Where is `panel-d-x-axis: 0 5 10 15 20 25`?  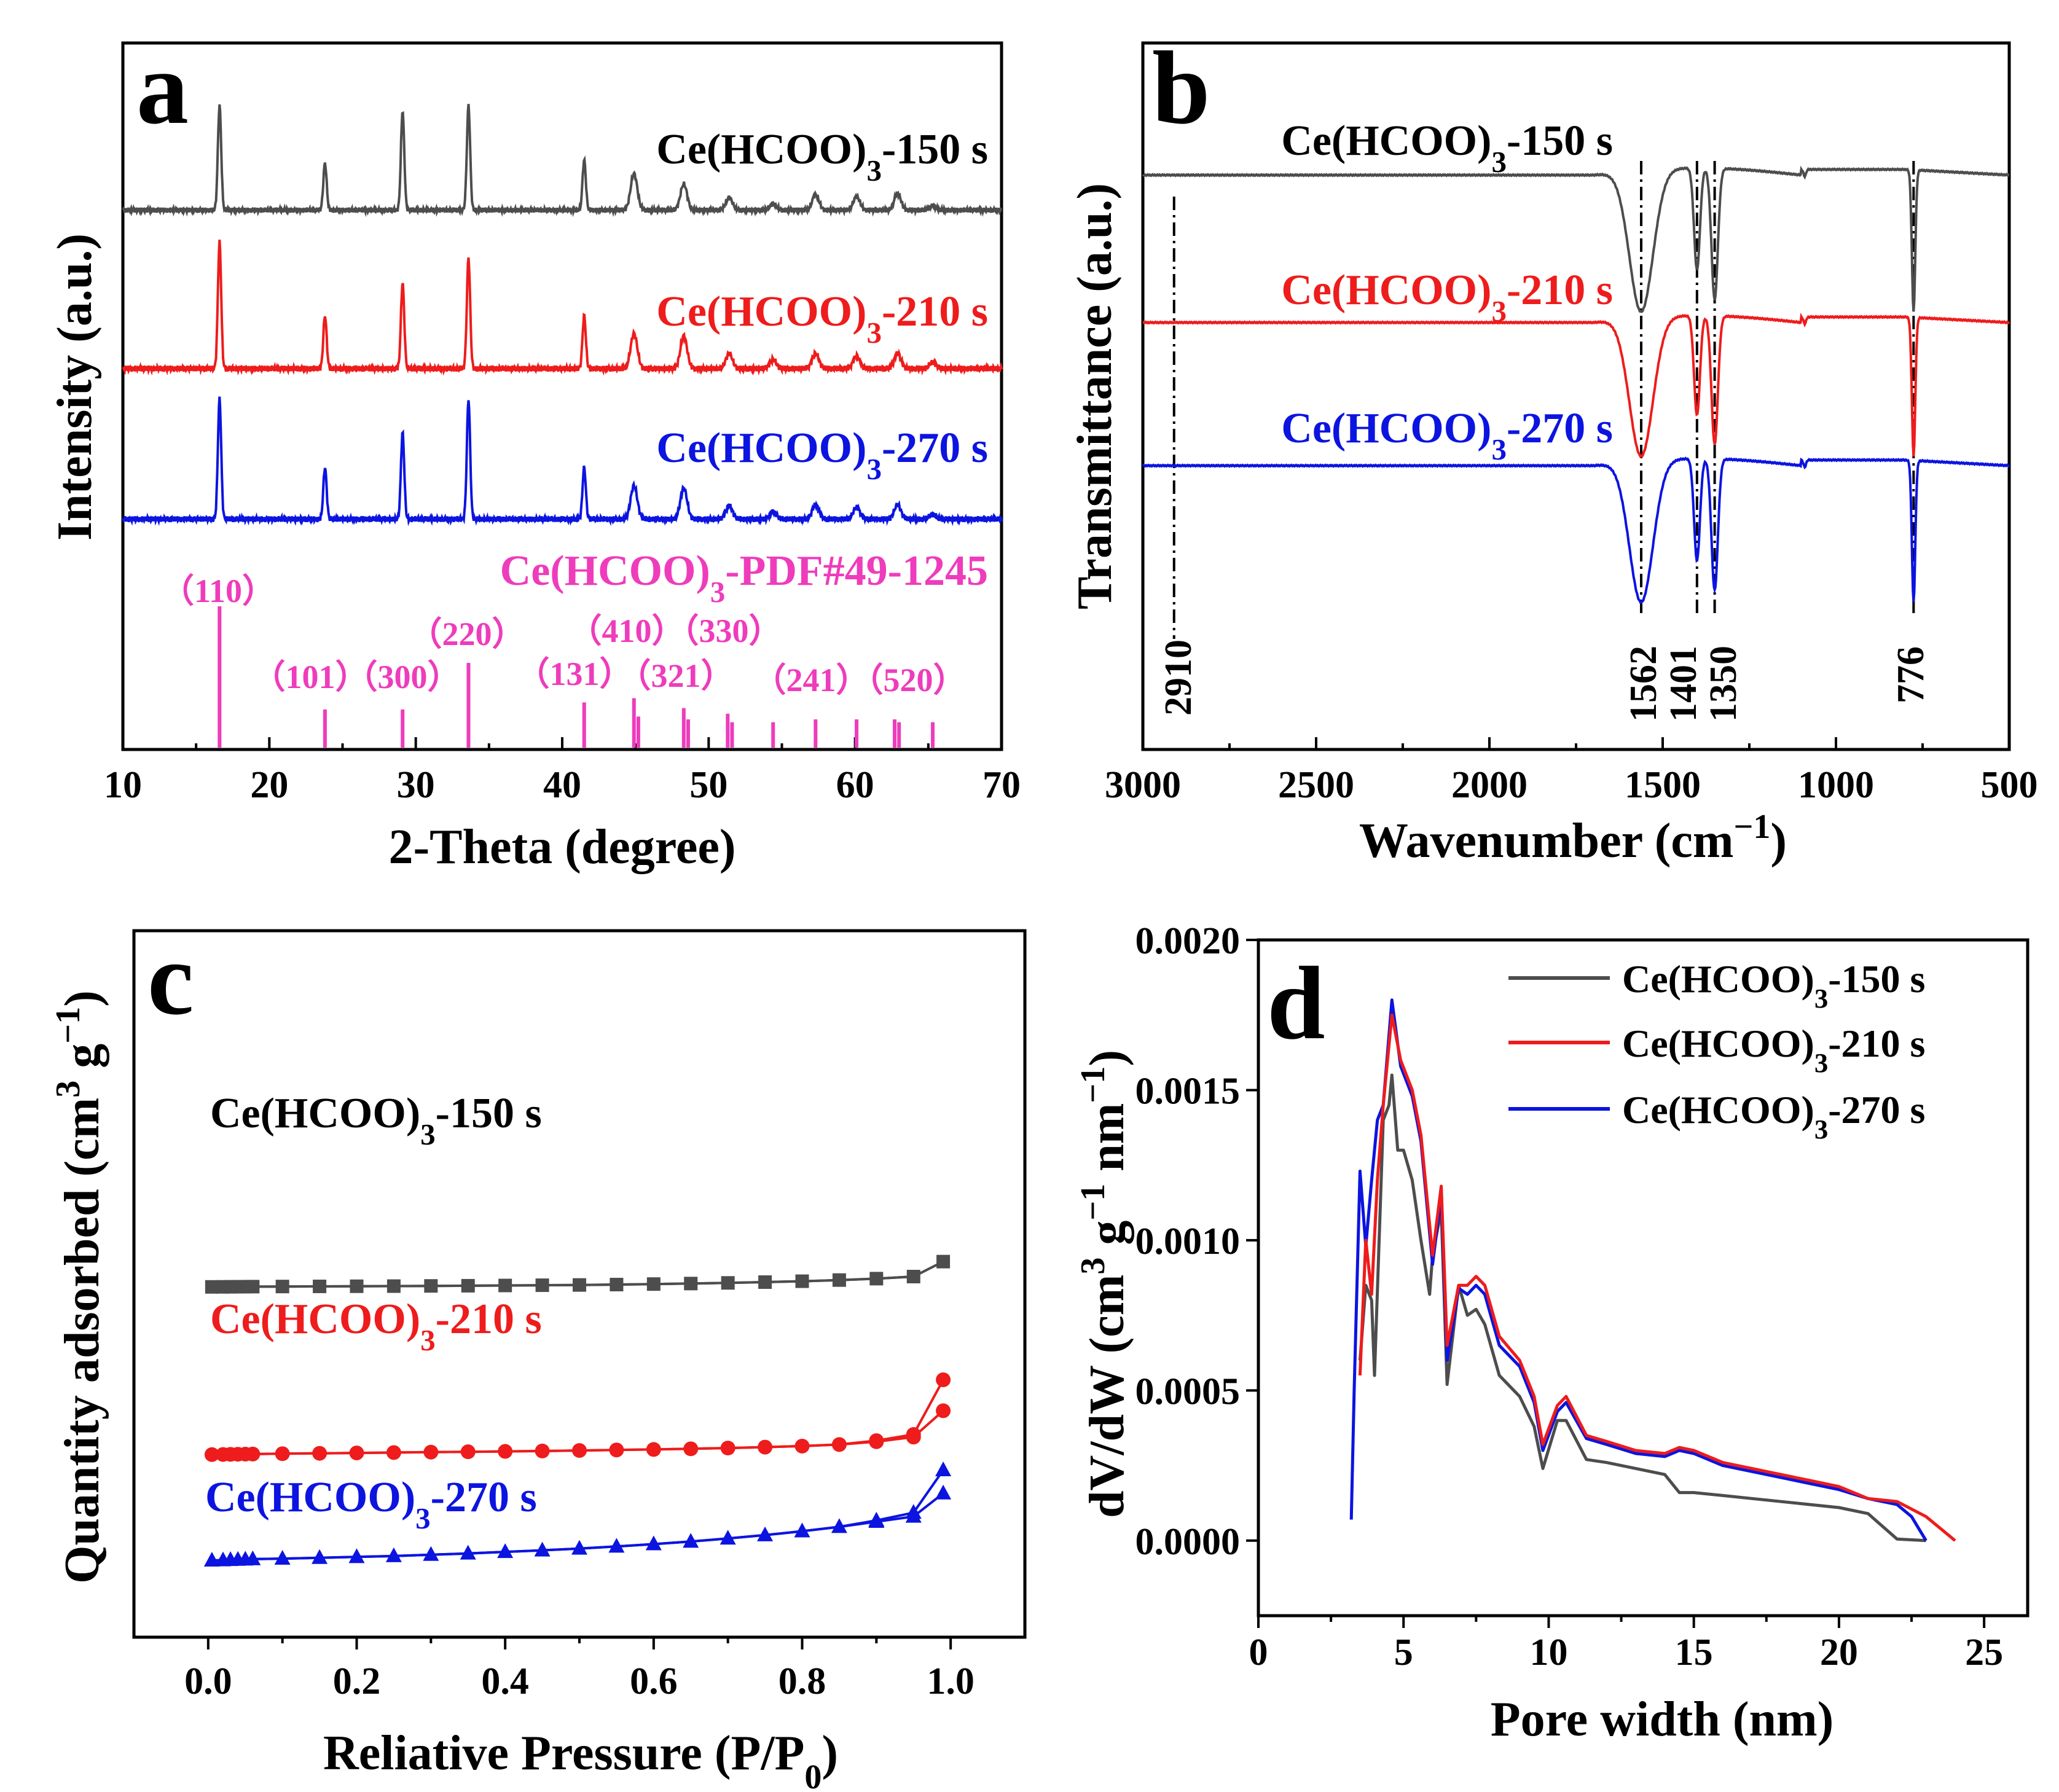 panel-d-x-axis: 0 5 10 15 20 25 is located at coordinates (1626, 1644).